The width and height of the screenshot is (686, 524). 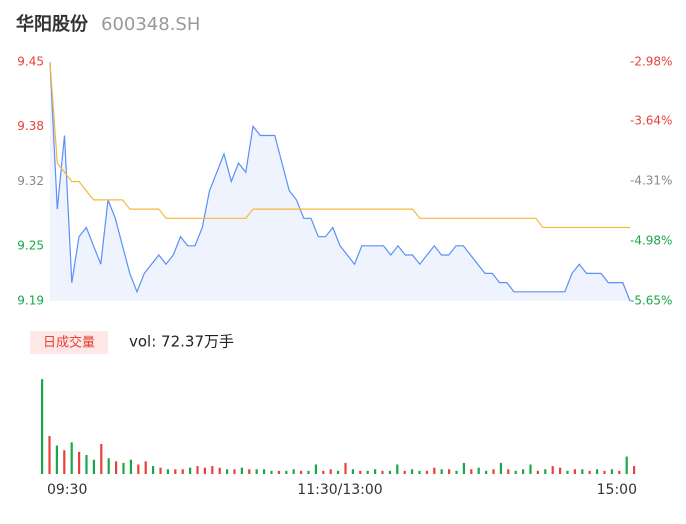 What do you see at coordinates (339, 490) in the screenshot?
I see `x-tick-label: 11:30/13:00` at bounding box center [339, 490].